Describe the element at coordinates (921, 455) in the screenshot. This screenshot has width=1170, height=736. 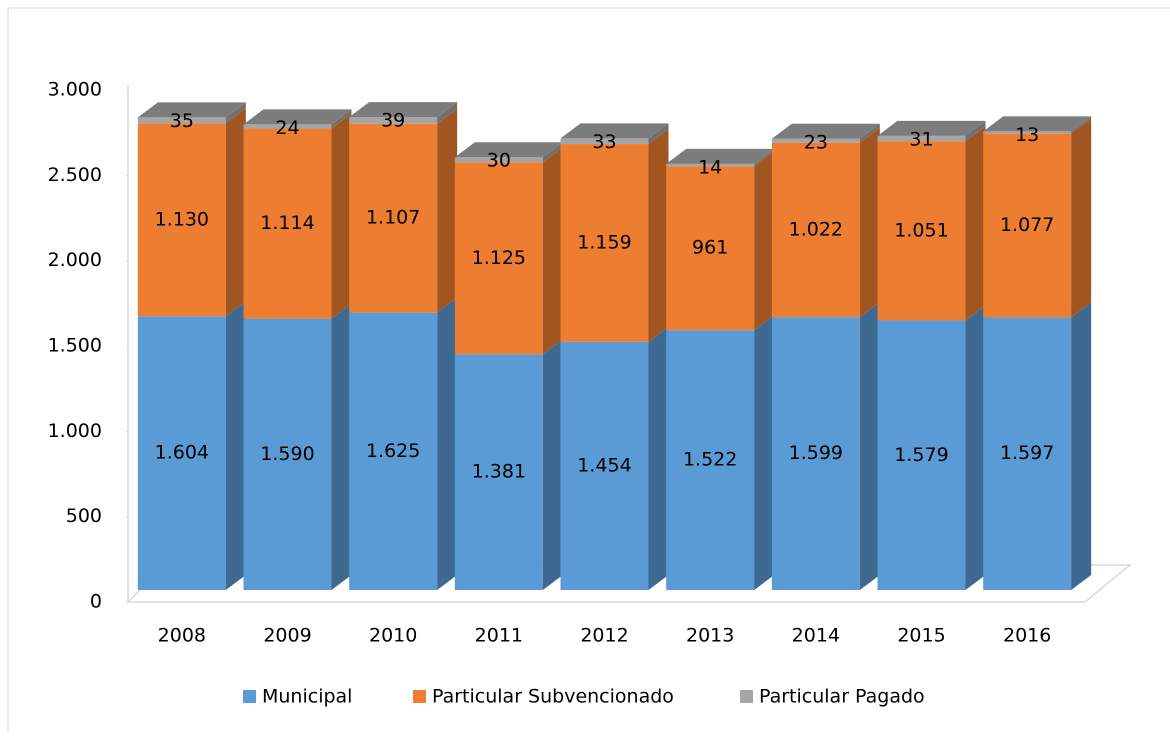
I see `data-label: 1.579` at that location.